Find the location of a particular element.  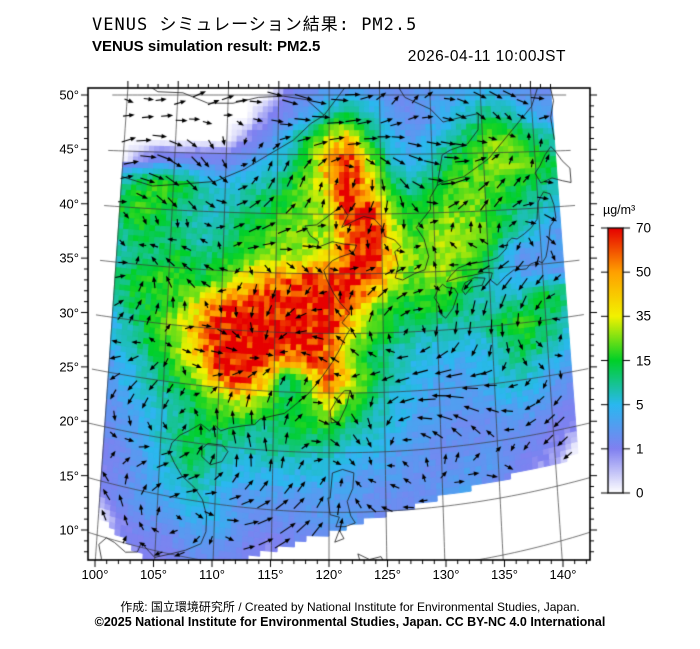

simulation-title-jp: VENUS シミュレーション結果: PM2.5 is located at coordinates (255, 25).